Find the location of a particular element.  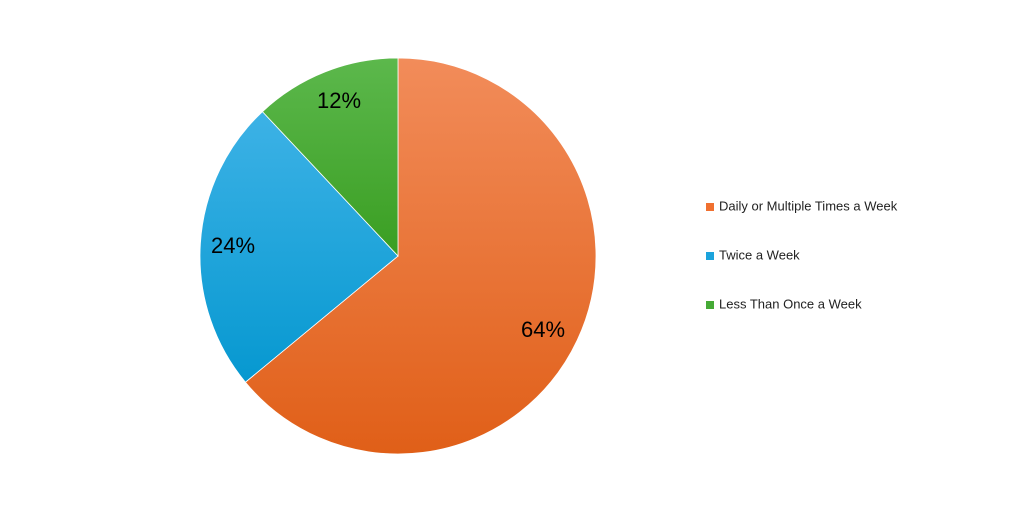

slice-data-label: 12% is located at coordinates (339, 100).